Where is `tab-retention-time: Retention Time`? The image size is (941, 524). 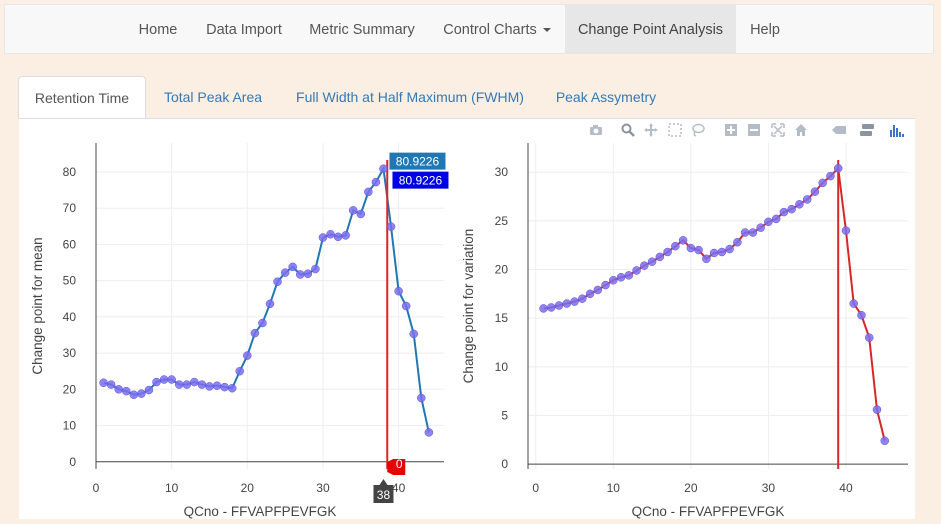
tab-retention-time: Retention Time is located at coordinates (82, 97).